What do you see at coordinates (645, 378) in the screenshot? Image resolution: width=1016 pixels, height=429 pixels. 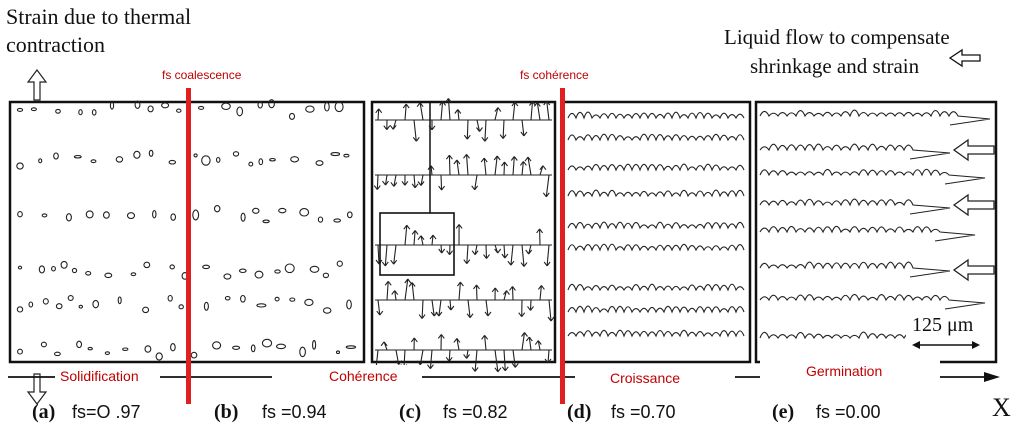 I see `stage-croissance: Croissance` at bounding box center [645, 378].